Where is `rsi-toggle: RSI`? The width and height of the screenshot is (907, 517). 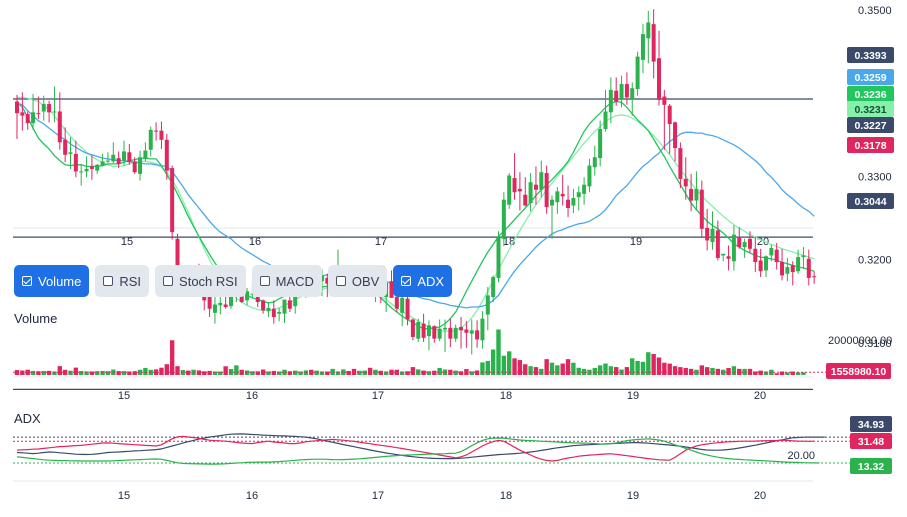 rsi-toggle: RSI is located at coordinates (122, 281).